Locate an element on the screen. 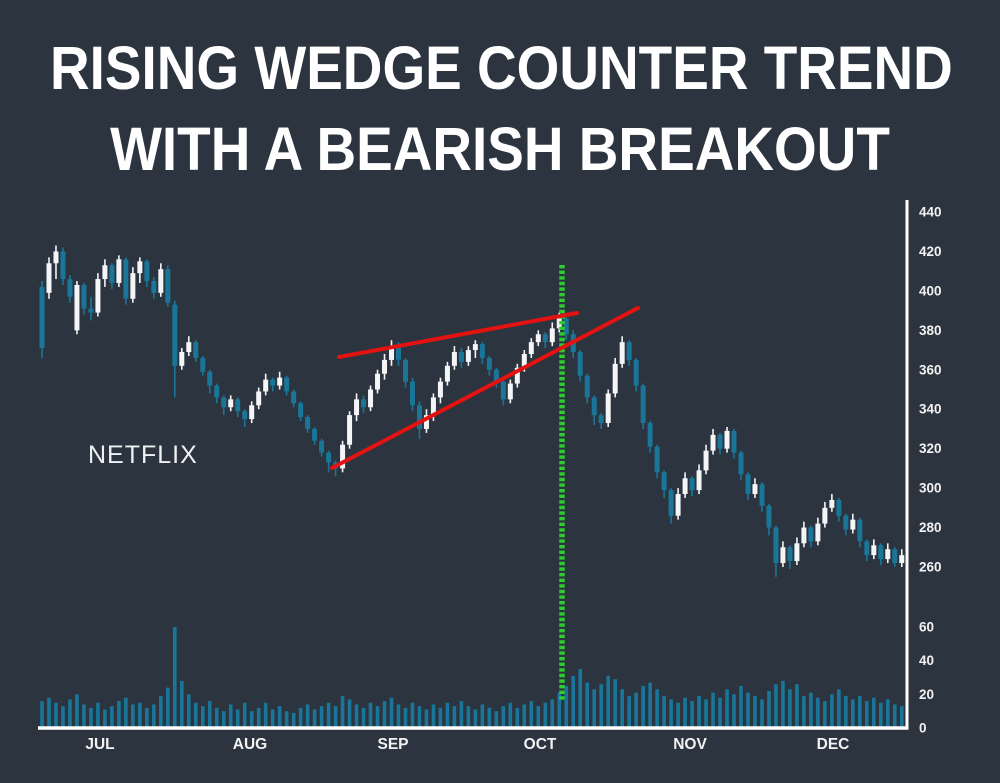  price-tick-label: 320 is located at coordinates (930, 448).